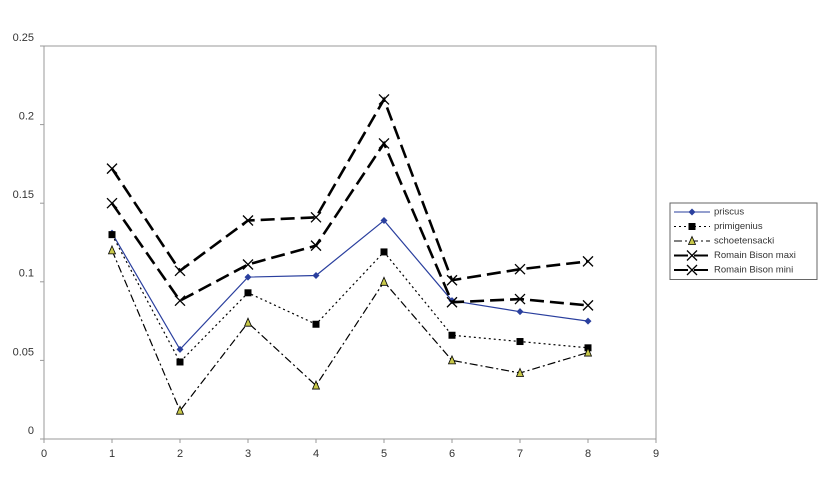 This screenshot has width=820, height=480. Describe the element at coordinates (26, 117) in the screenshot. I see `y-tick-label: 0.2` at that location.